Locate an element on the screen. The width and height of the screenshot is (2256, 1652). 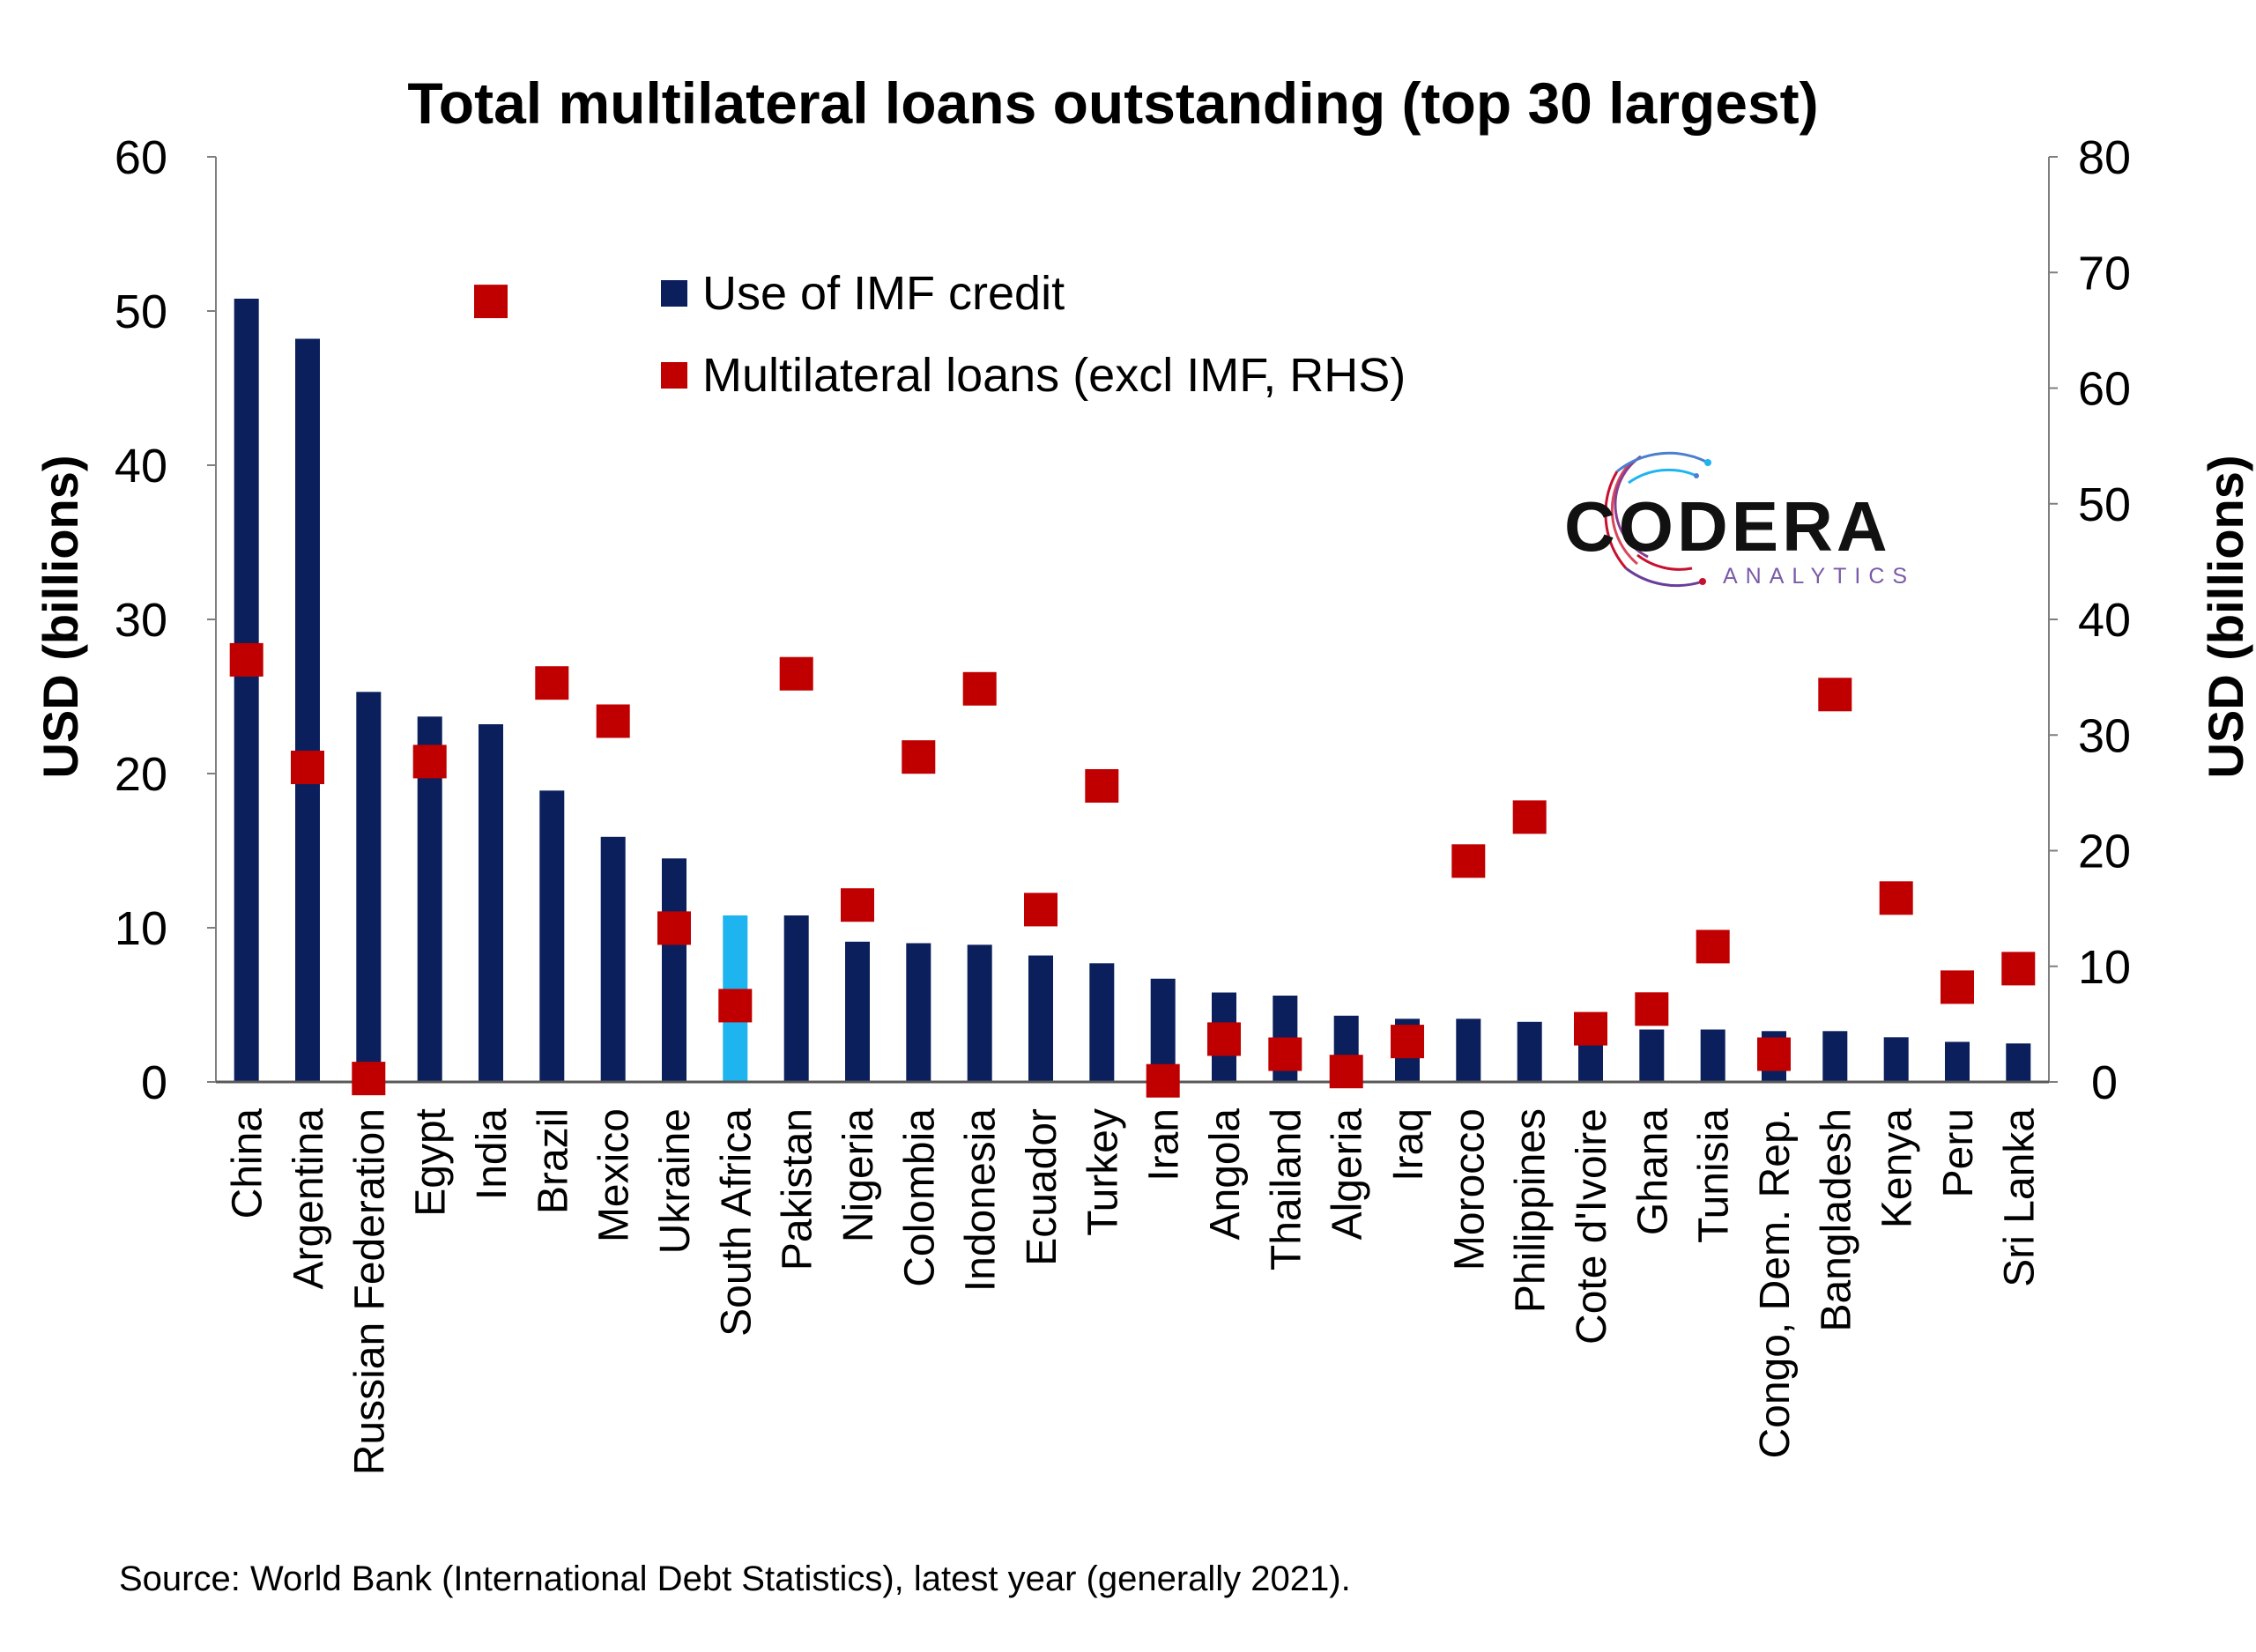
marker-turkey is located at coordinates (1102, 786).